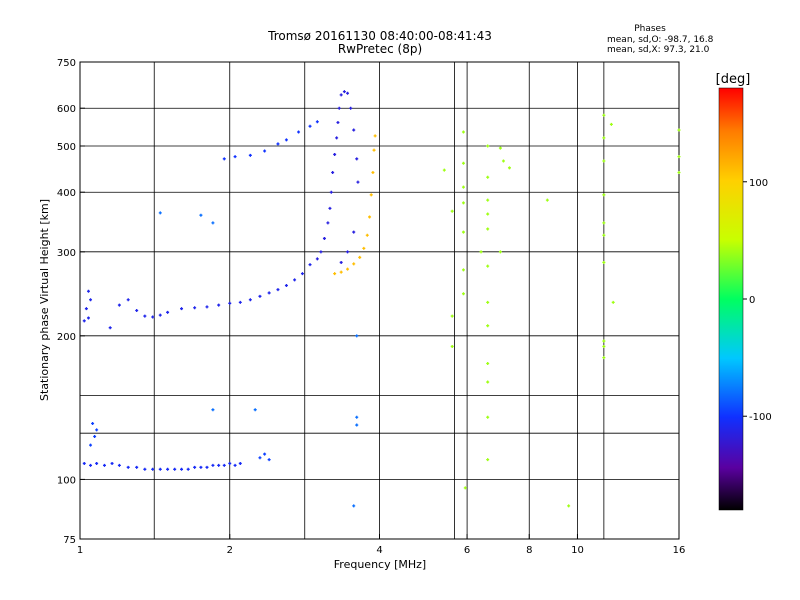 This screenshot has height=600, width=800. I want to click on x-tick-label: 8, so click(529, 550).